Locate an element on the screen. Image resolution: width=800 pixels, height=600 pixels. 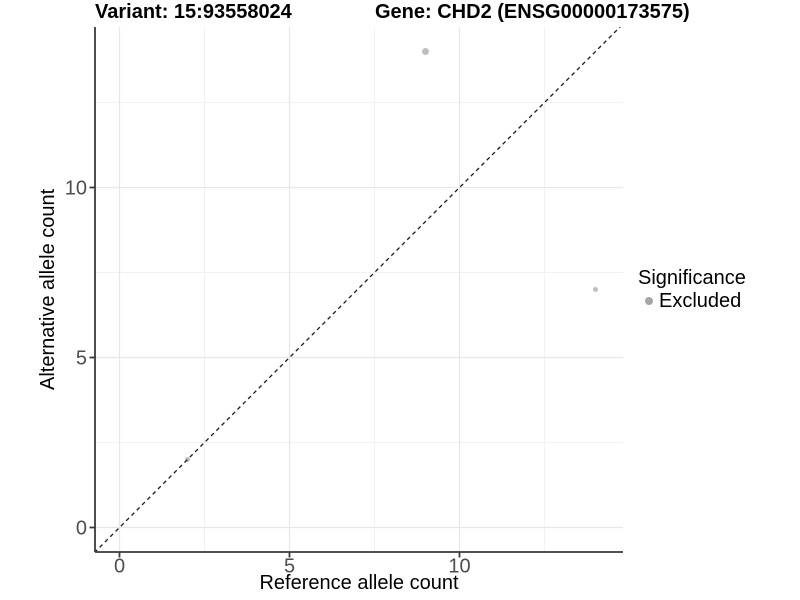
plot-title-gene: Gene: CHD2 (ENSG00000173575) is located at coordinates (532, 12).